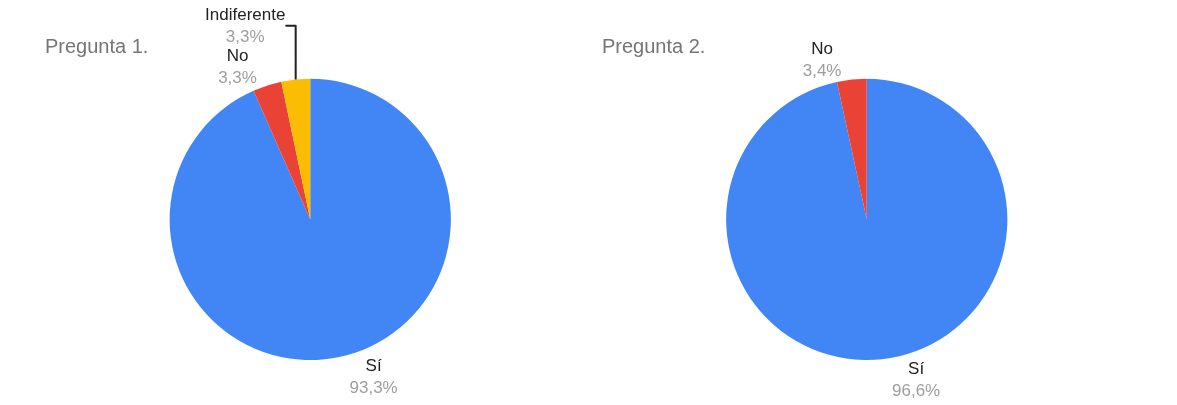 The image size is (1177, 405). I want to click on data-label: 3,4%, so click(822, 70).